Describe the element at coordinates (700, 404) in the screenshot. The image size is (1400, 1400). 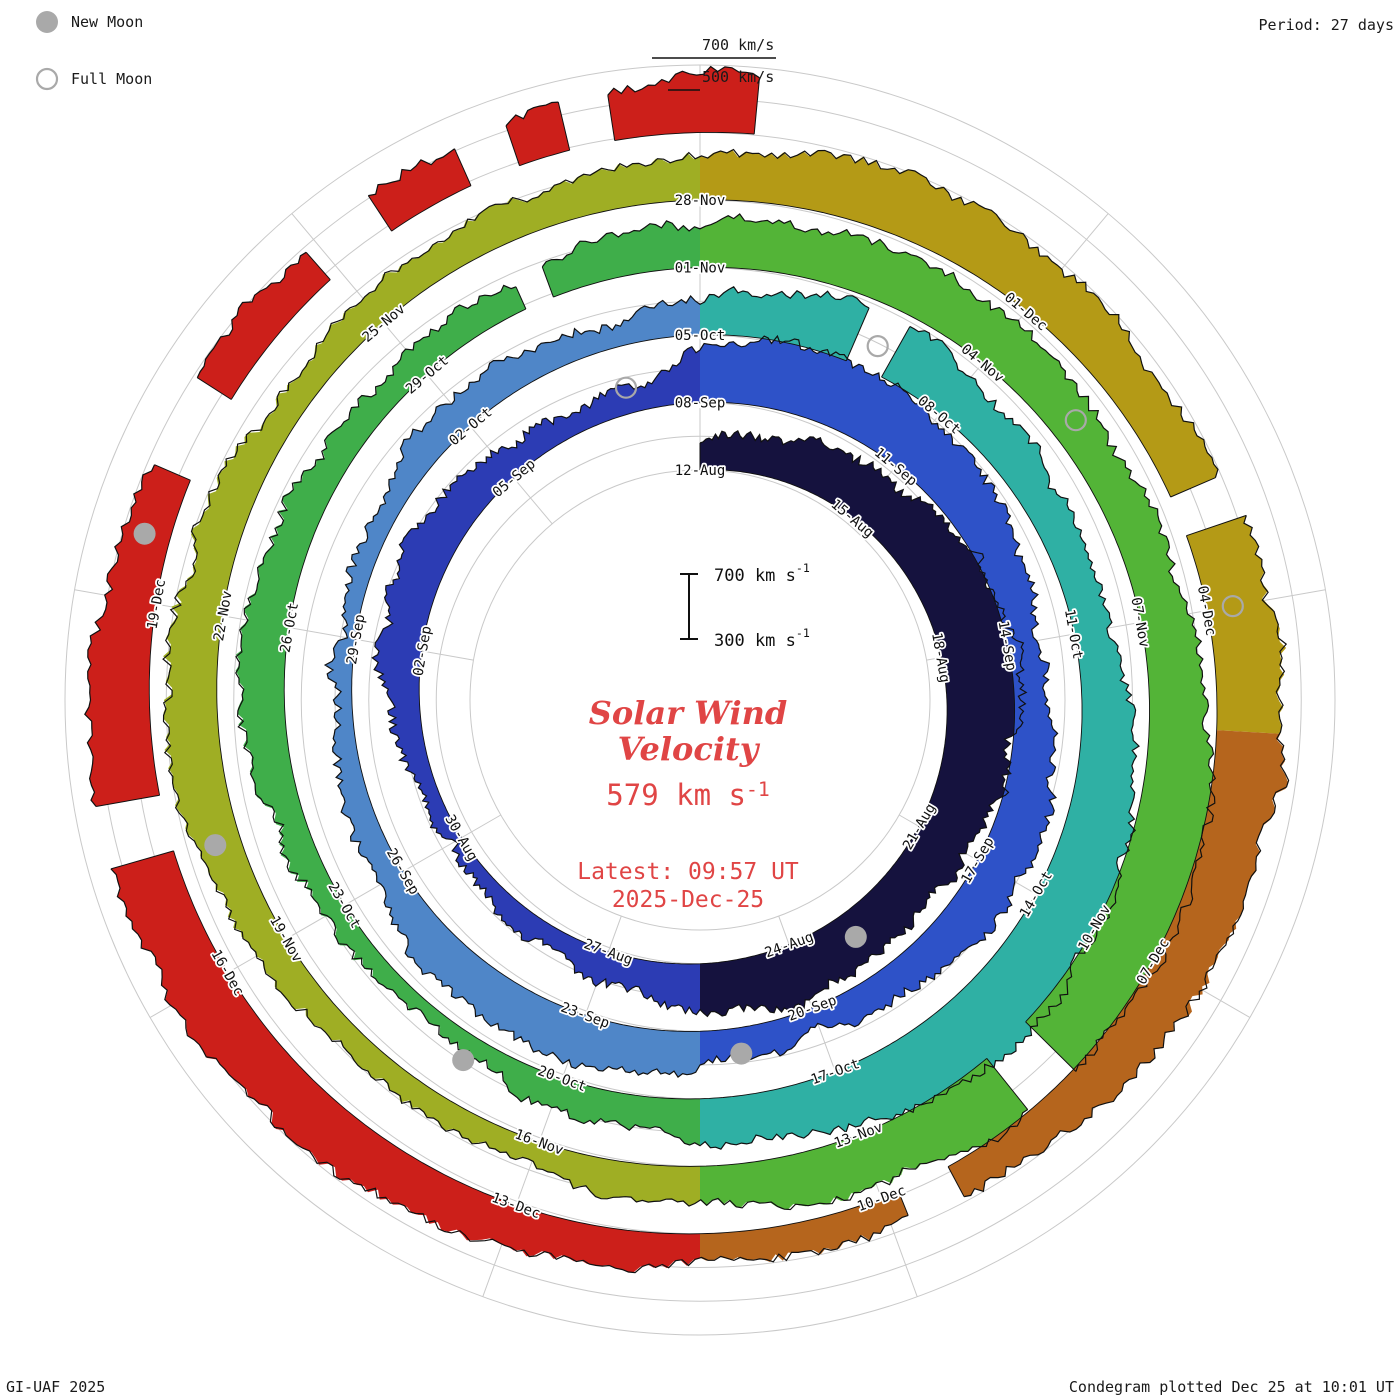
I see `date-label: 08-Sep` at that location.